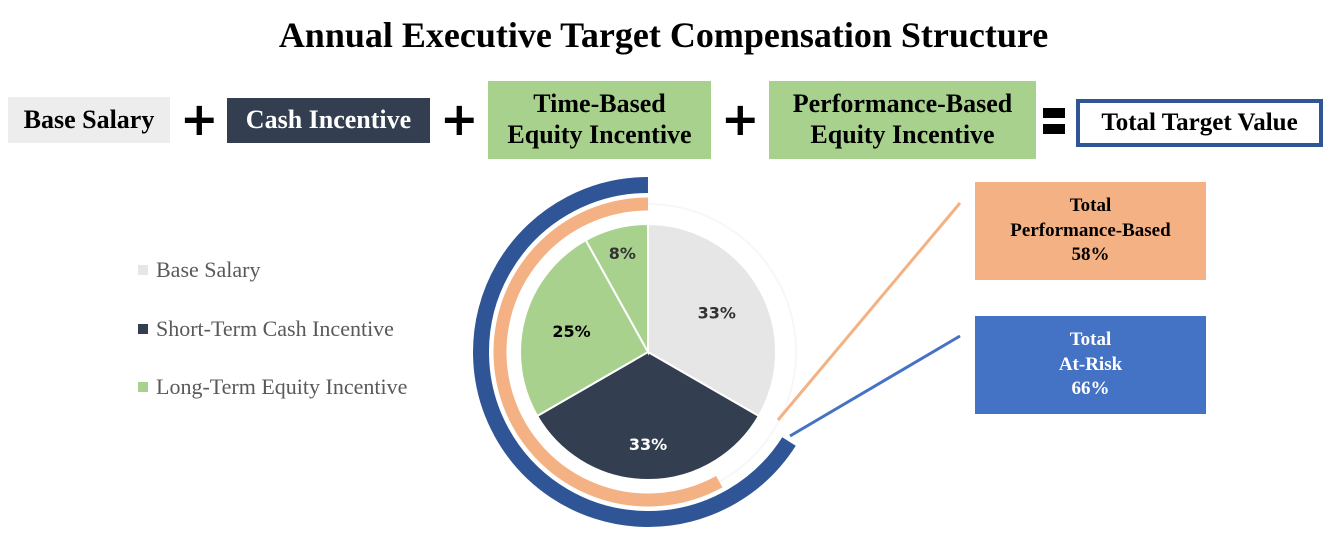 The image size is (1327, 549). Describe the element at coordinates (199, 119) in the screenshot. I see `plus-sign-1: +` at that location.